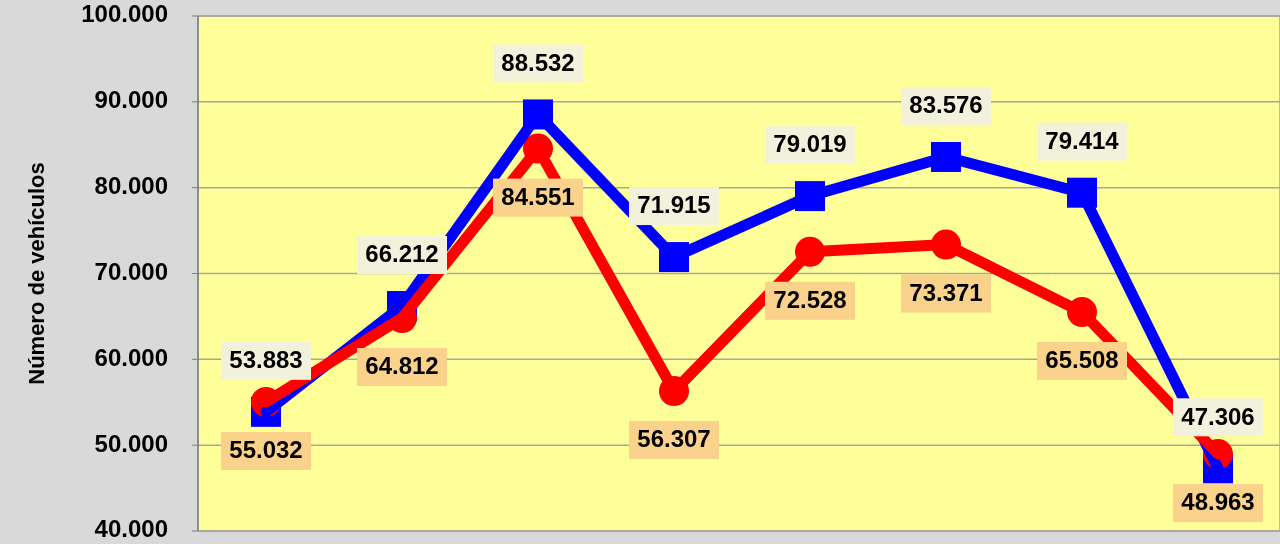 This screenshot has height=544, width=1280. What do you see at coordinates (1218, 416) in the screenshot?
I see `data-label: 47.306` at bounding box center [1218, 416].